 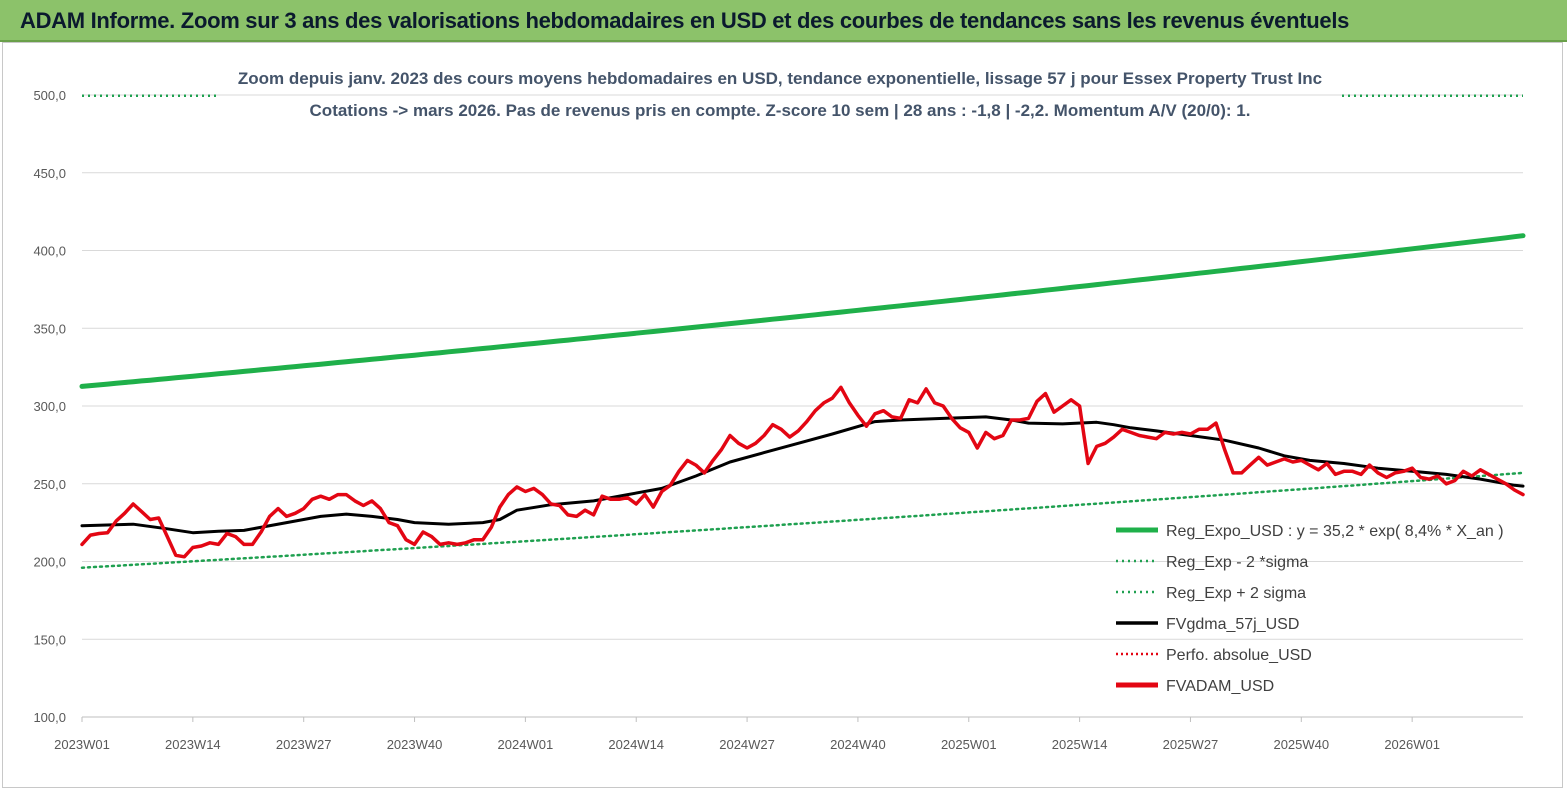 What do you see at coordinates (49, 328) in the screenshot?
I see `y-tick-label: 350,0` at bounding box center [49, 328].